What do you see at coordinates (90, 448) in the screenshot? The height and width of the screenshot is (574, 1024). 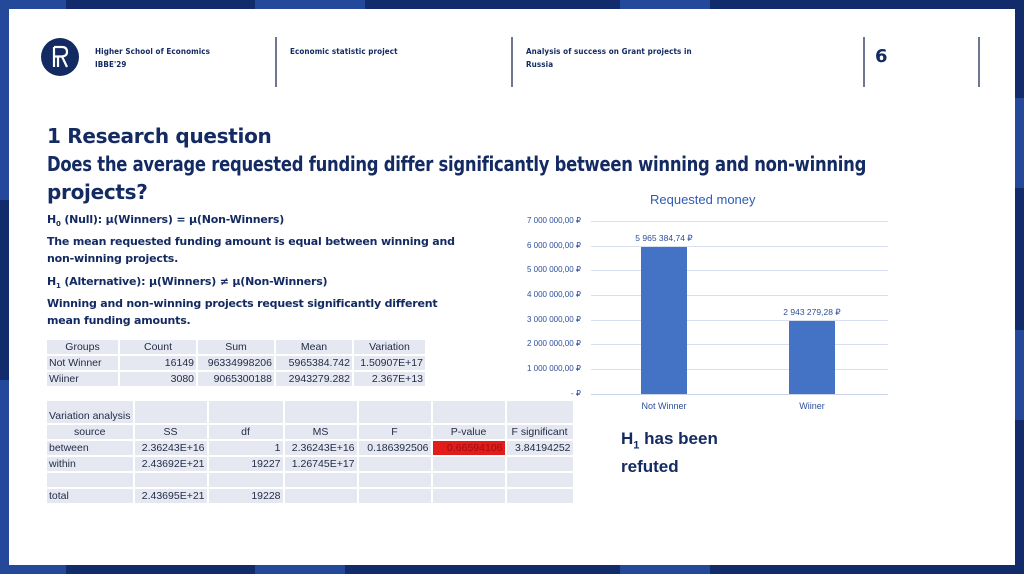 I see `table-cell: between` at bounding box center [90, 448].